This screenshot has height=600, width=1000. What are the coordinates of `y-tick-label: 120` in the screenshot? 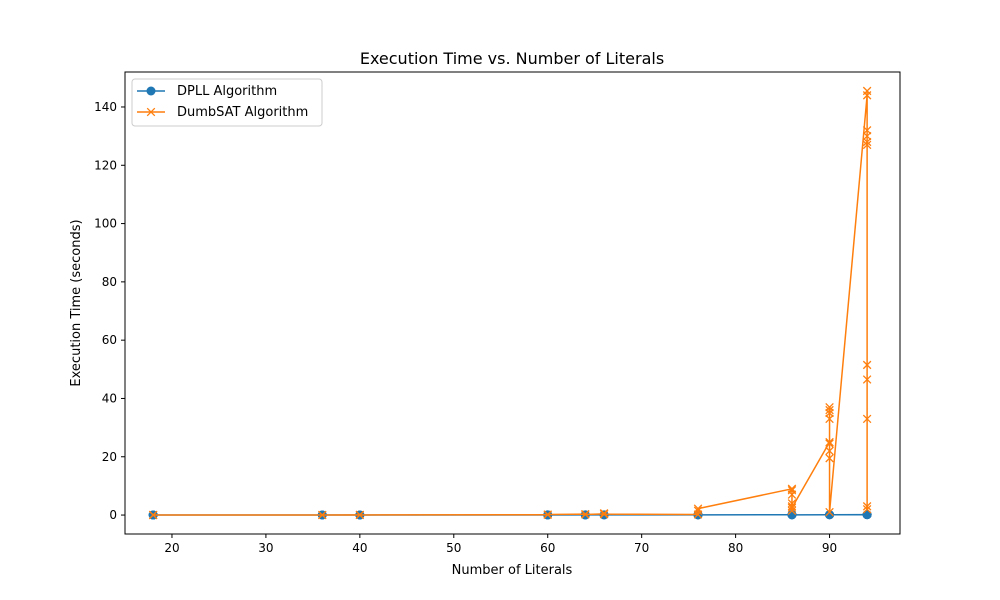 It's located at (105, 165).